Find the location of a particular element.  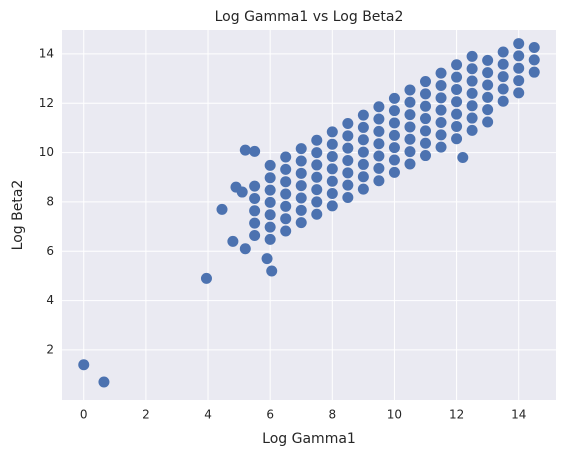

y-tick-label: 10 is located at coordinates (46, 152).